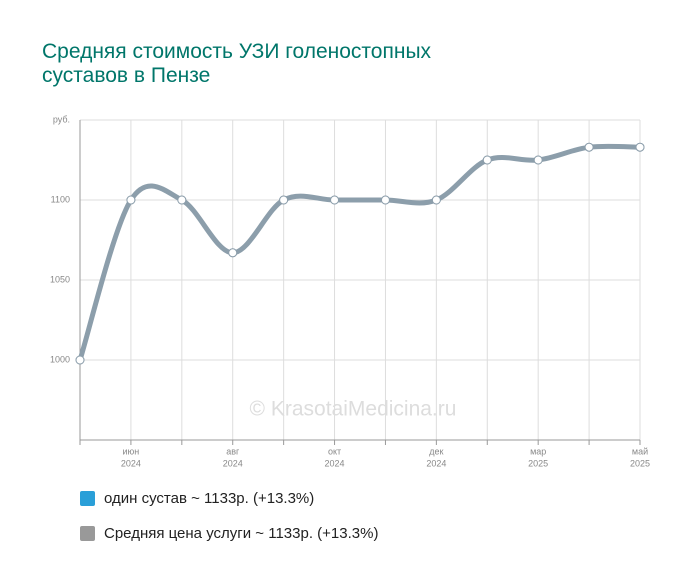 This screenshot has width=700, height=583. Describe the element at coordinates (60, 279) in the screenshot. I see `y-tick-label: 1050` at that location.